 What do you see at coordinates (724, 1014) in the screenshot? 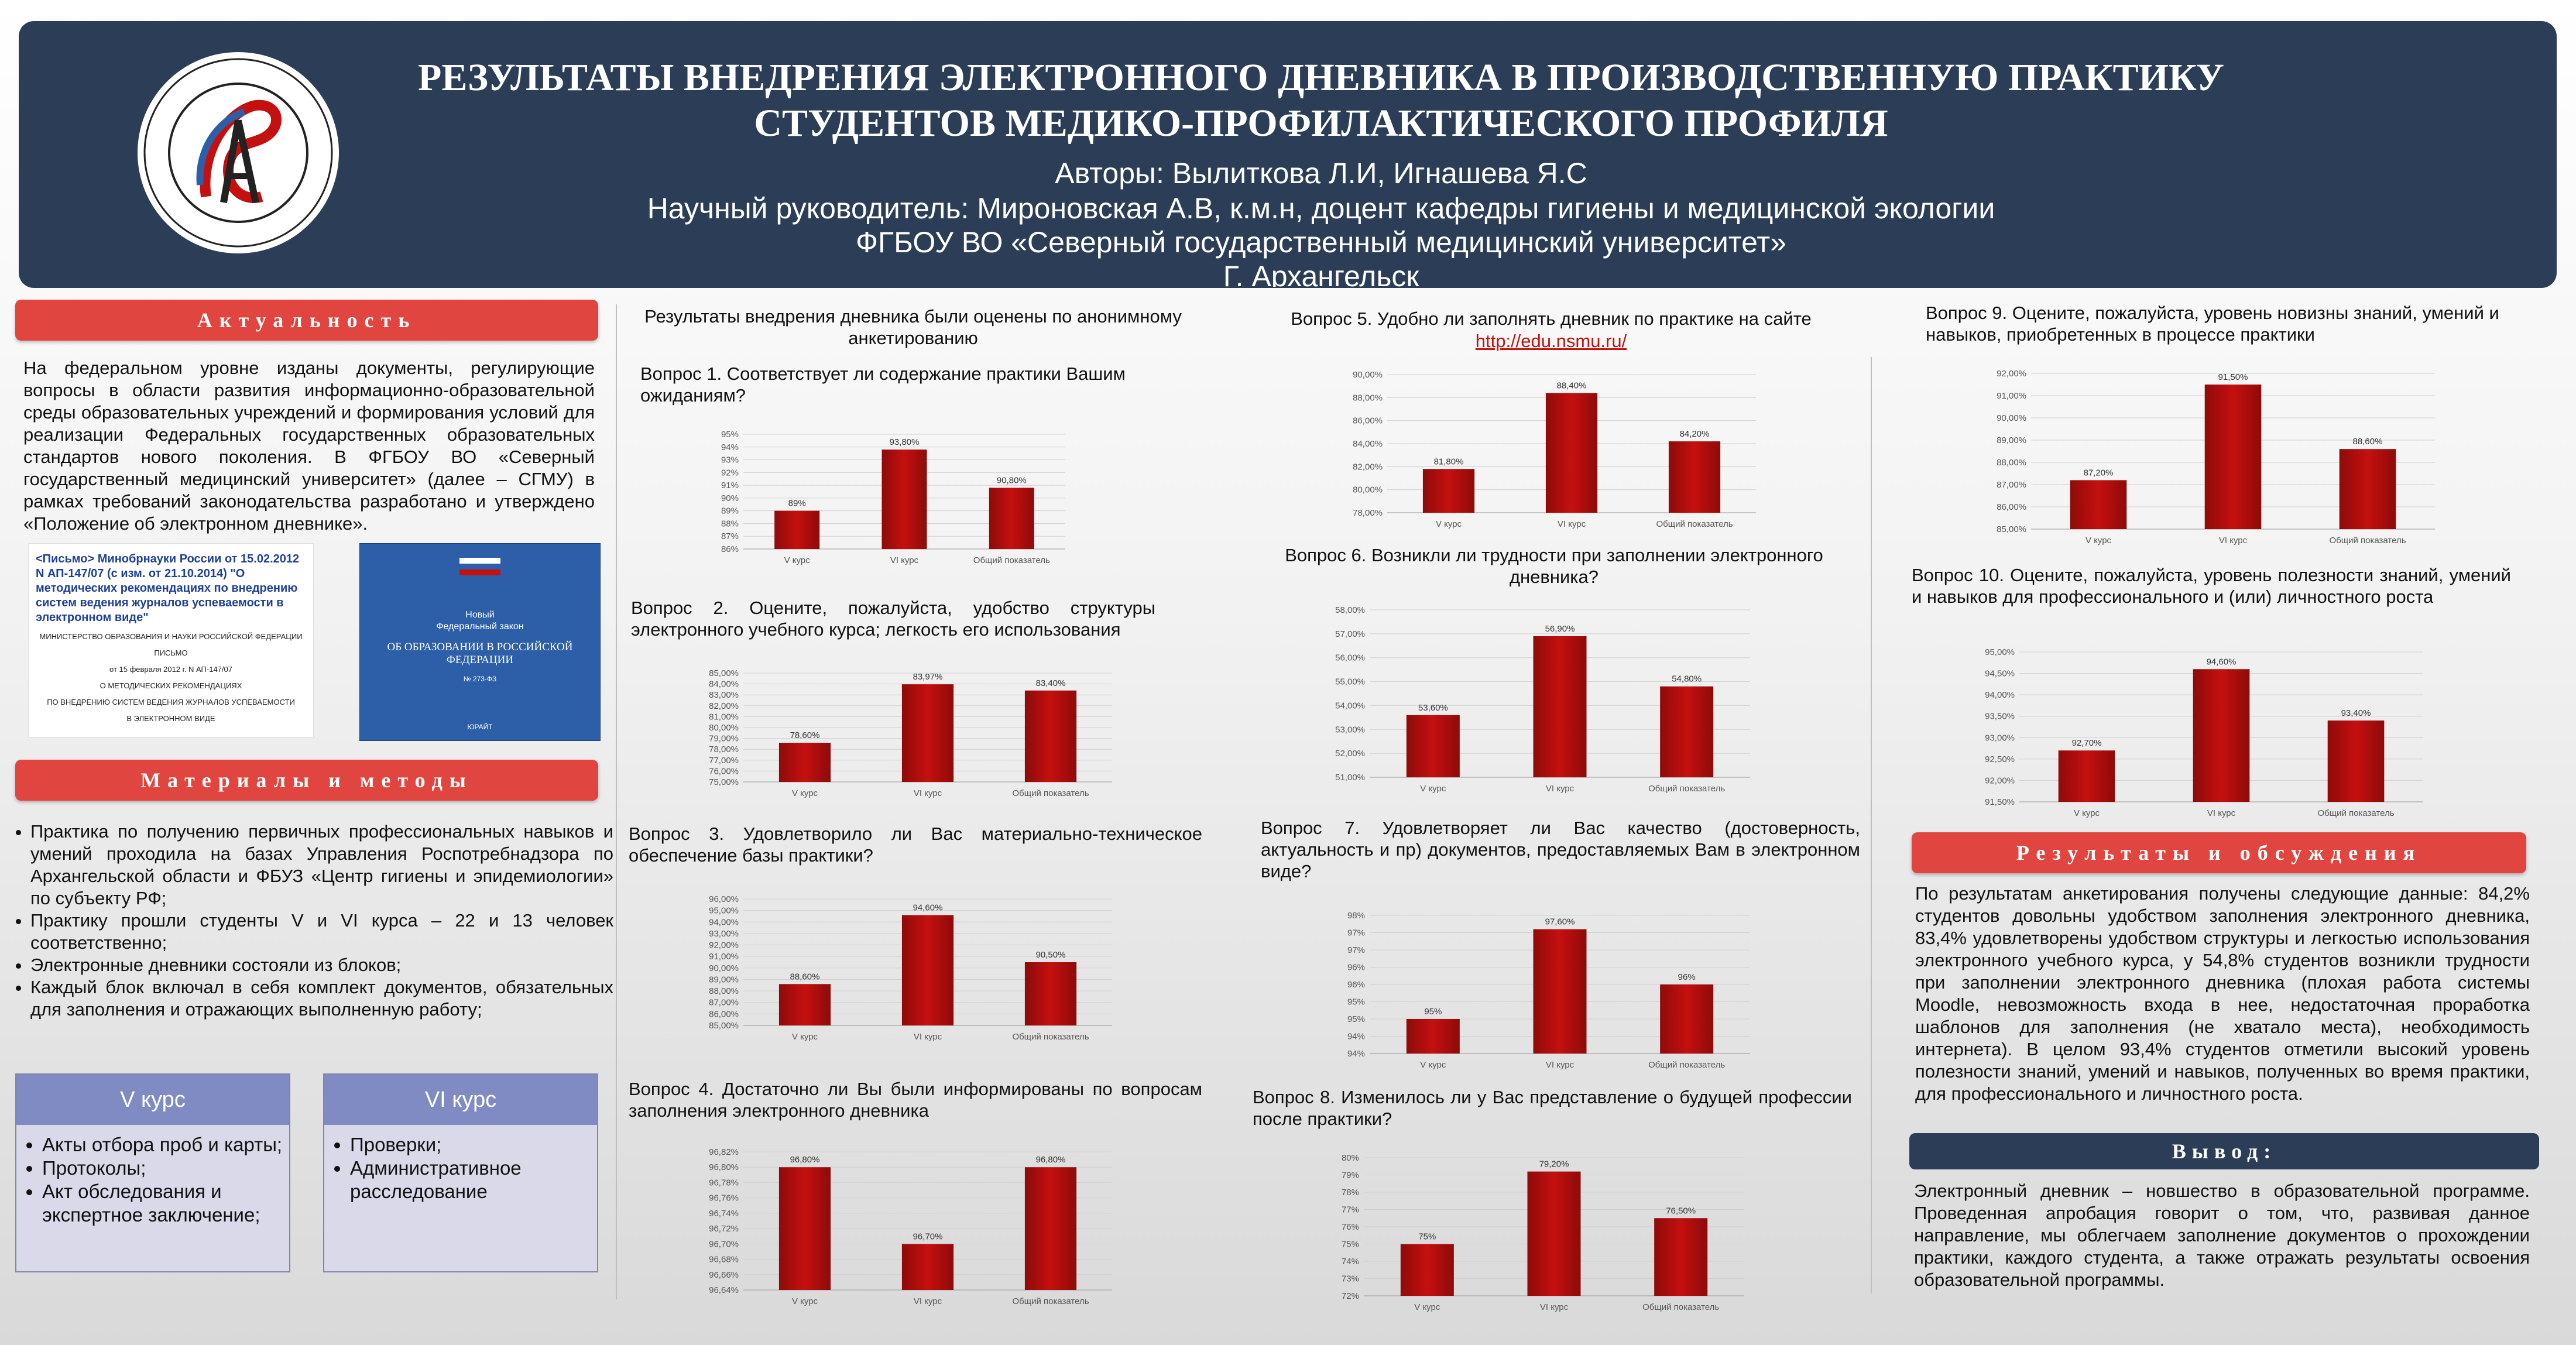
I see `y-tick-label: 86,00%` at bounding box center [724, 1014].